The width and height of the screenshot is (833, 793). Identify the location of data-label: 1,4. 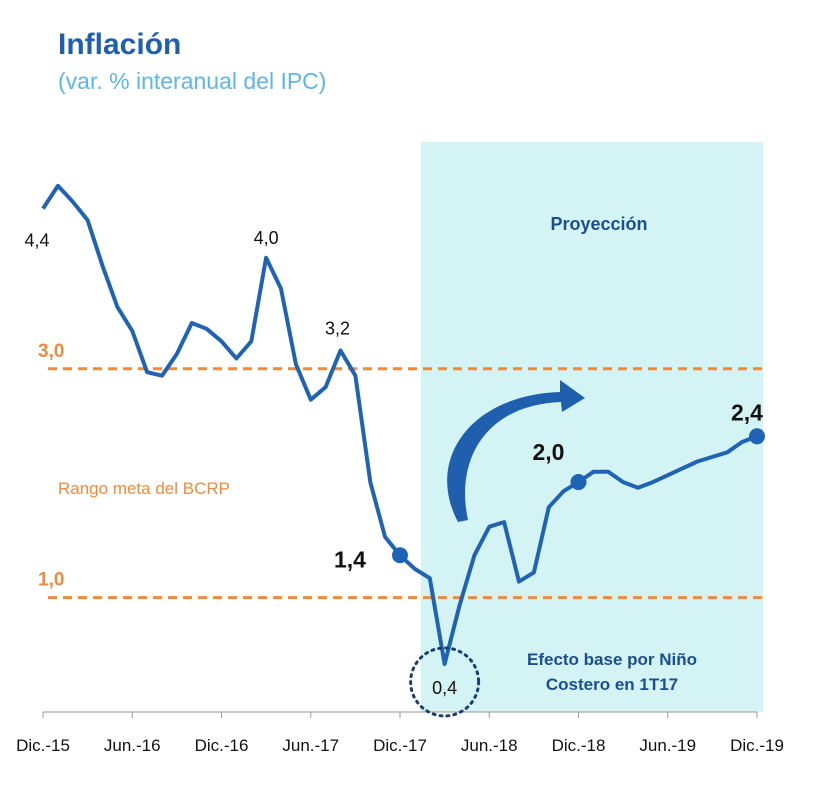
(350, 559).